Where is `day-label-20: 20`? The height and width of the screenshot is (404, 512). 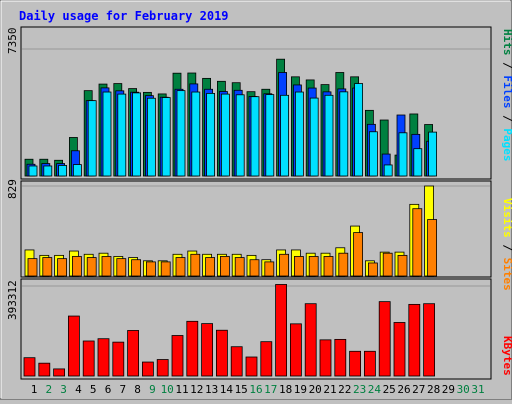
day-label-20: 20 is located at coordinates (315, 389).